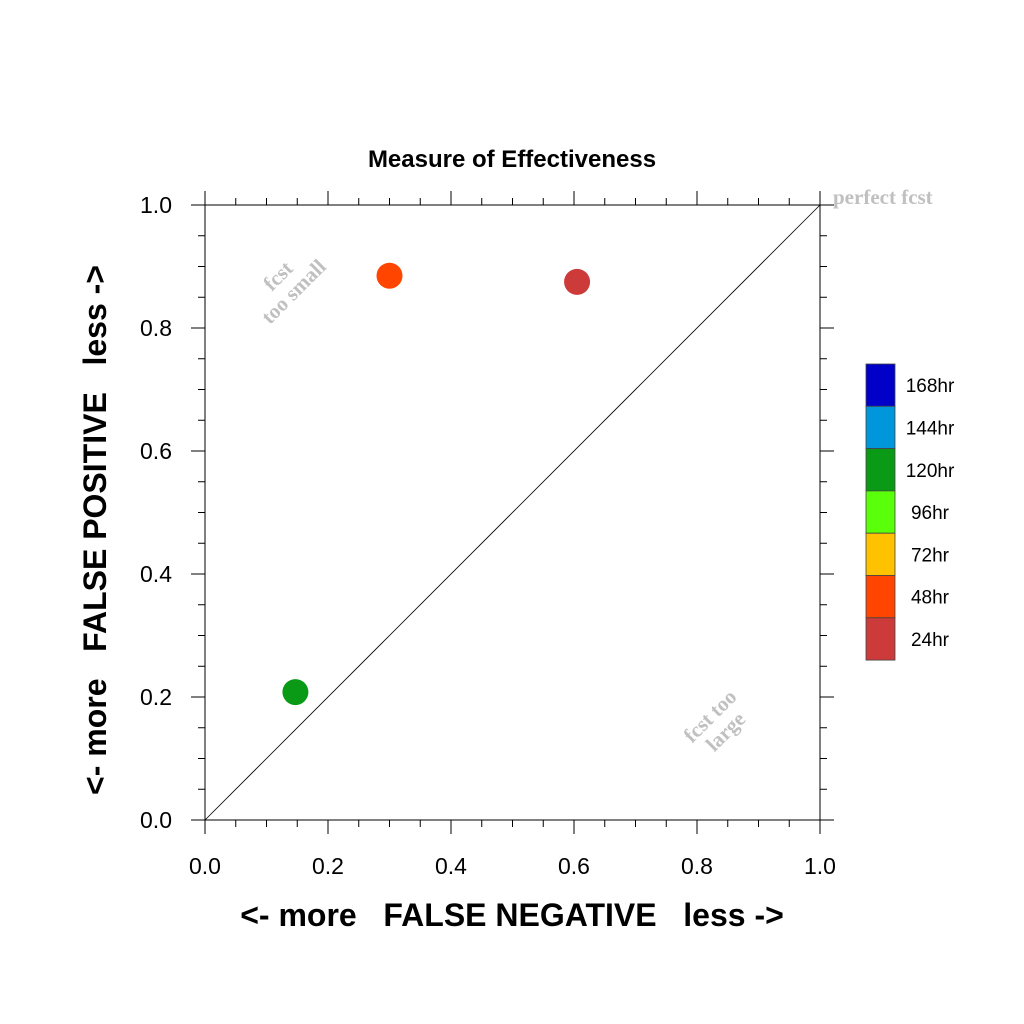  I want to click on y-tick-label: 0.2, so click(156, 697).